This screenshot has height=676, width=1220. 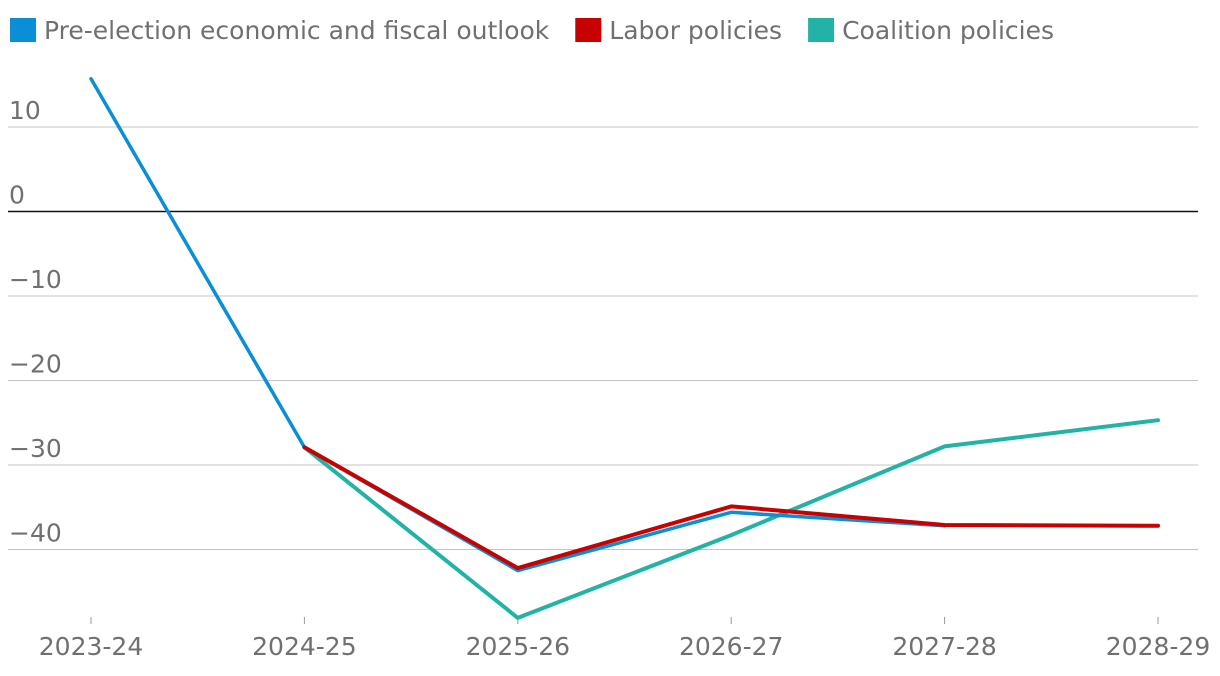 I want to click on legend-label-coalition-policies: Coalition policies, so click(x=948, y=30).